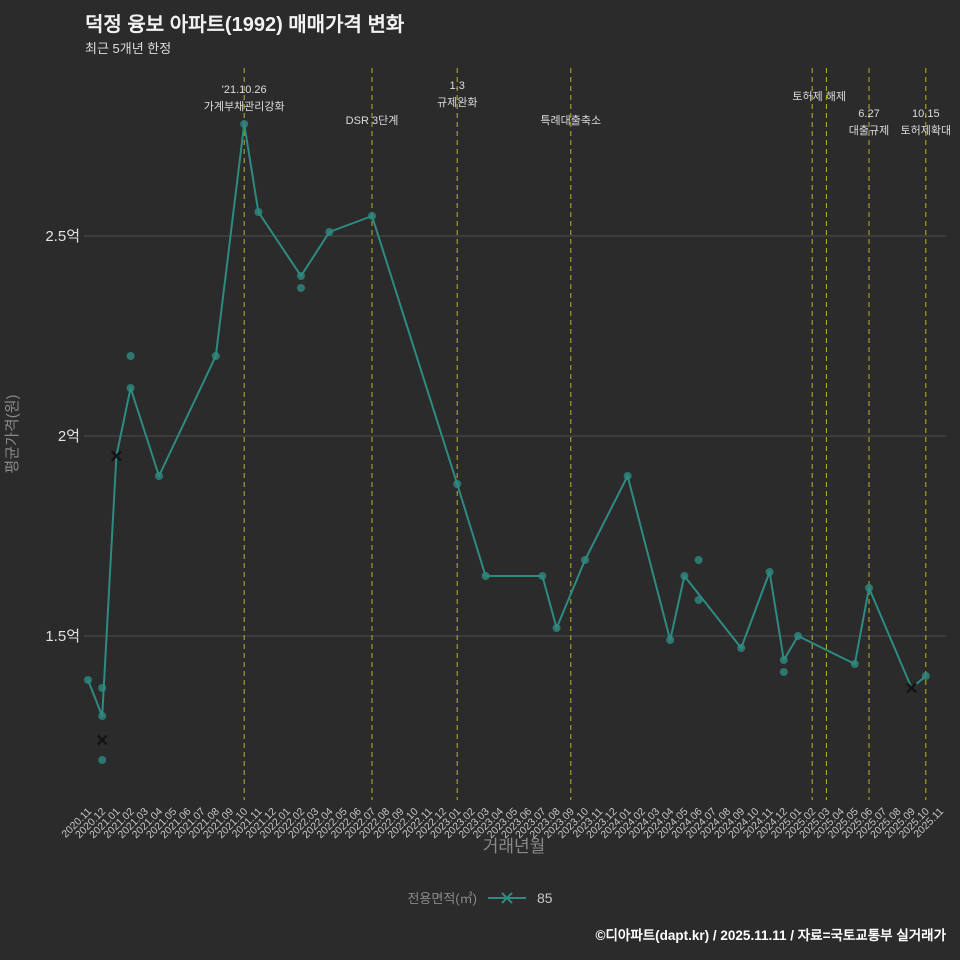 Image resolution: width=960 pixels, height=960 pixels. Describe the element at coordinates (128, 48) in the screenshot. I see `chart-subtitle: 최근 5개년 한정` at that location.